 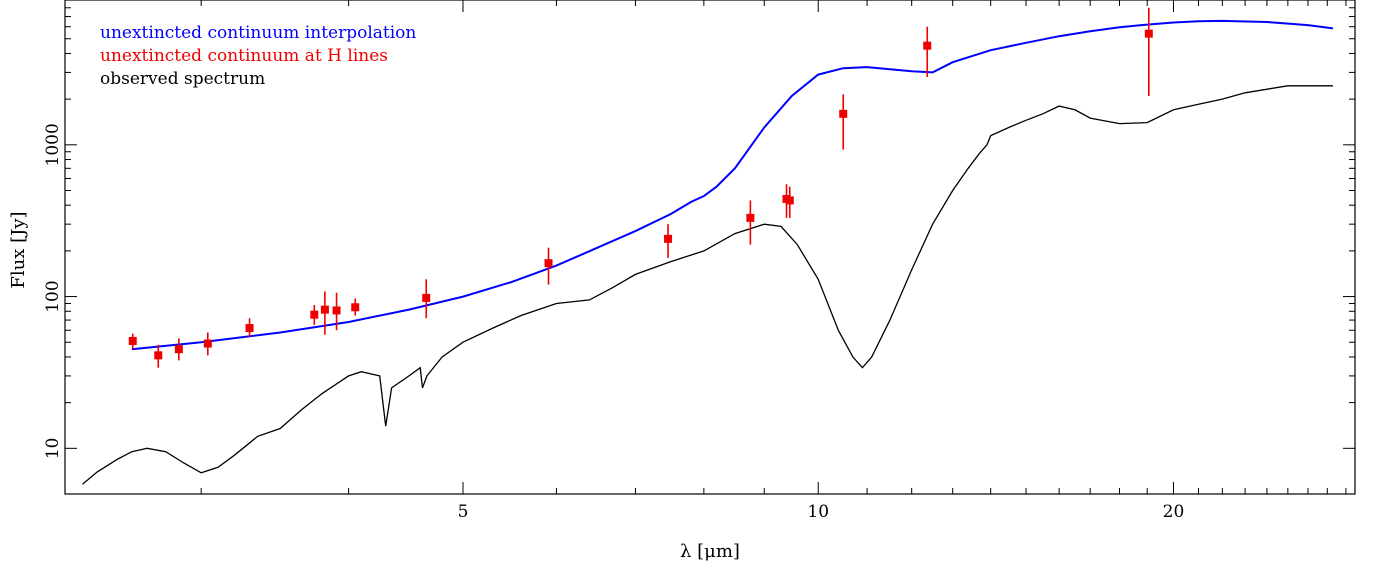 I want to click on x-tick-label: 5, so click(x=463, y=512).